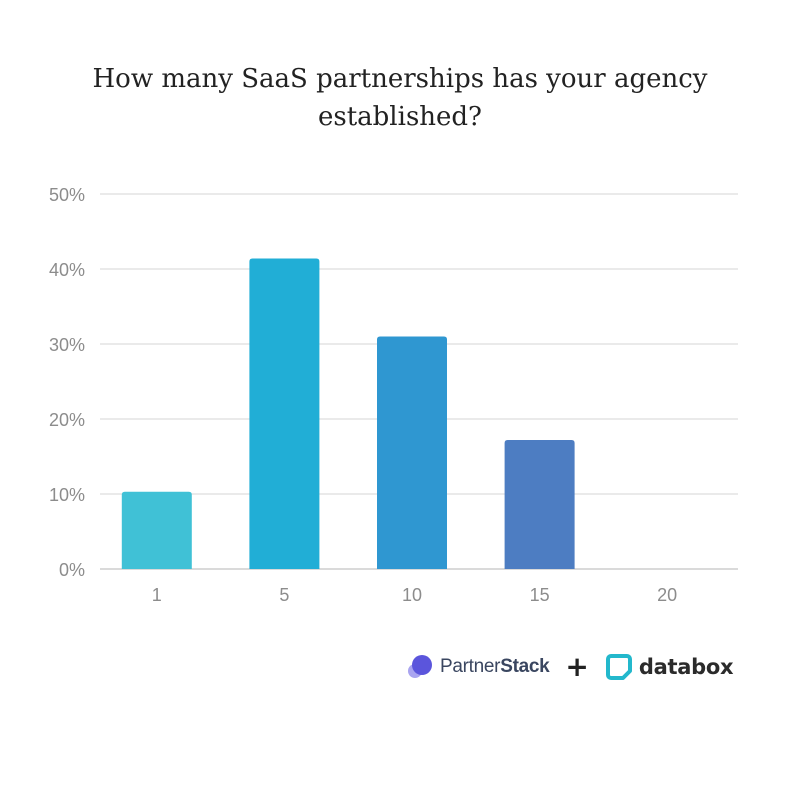  What do you see at coordinates (67, 270) in the screenshot?
I see `y-tick-label: 40%` at bounding box center [67, 270].